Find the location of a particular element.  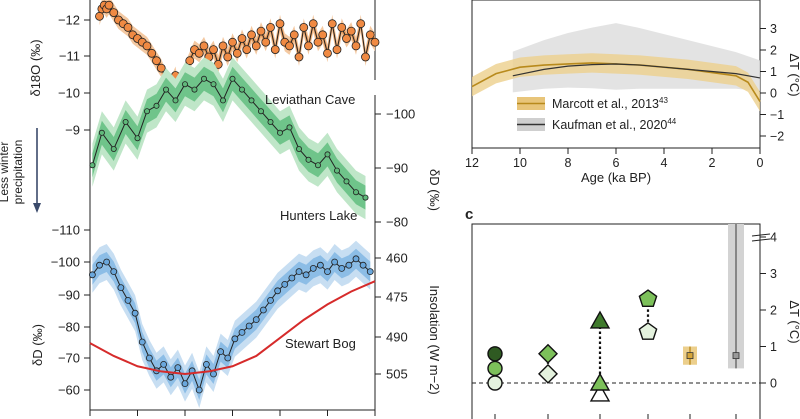

stewart-tick-label: −70 is located at coordinates (69, 358).